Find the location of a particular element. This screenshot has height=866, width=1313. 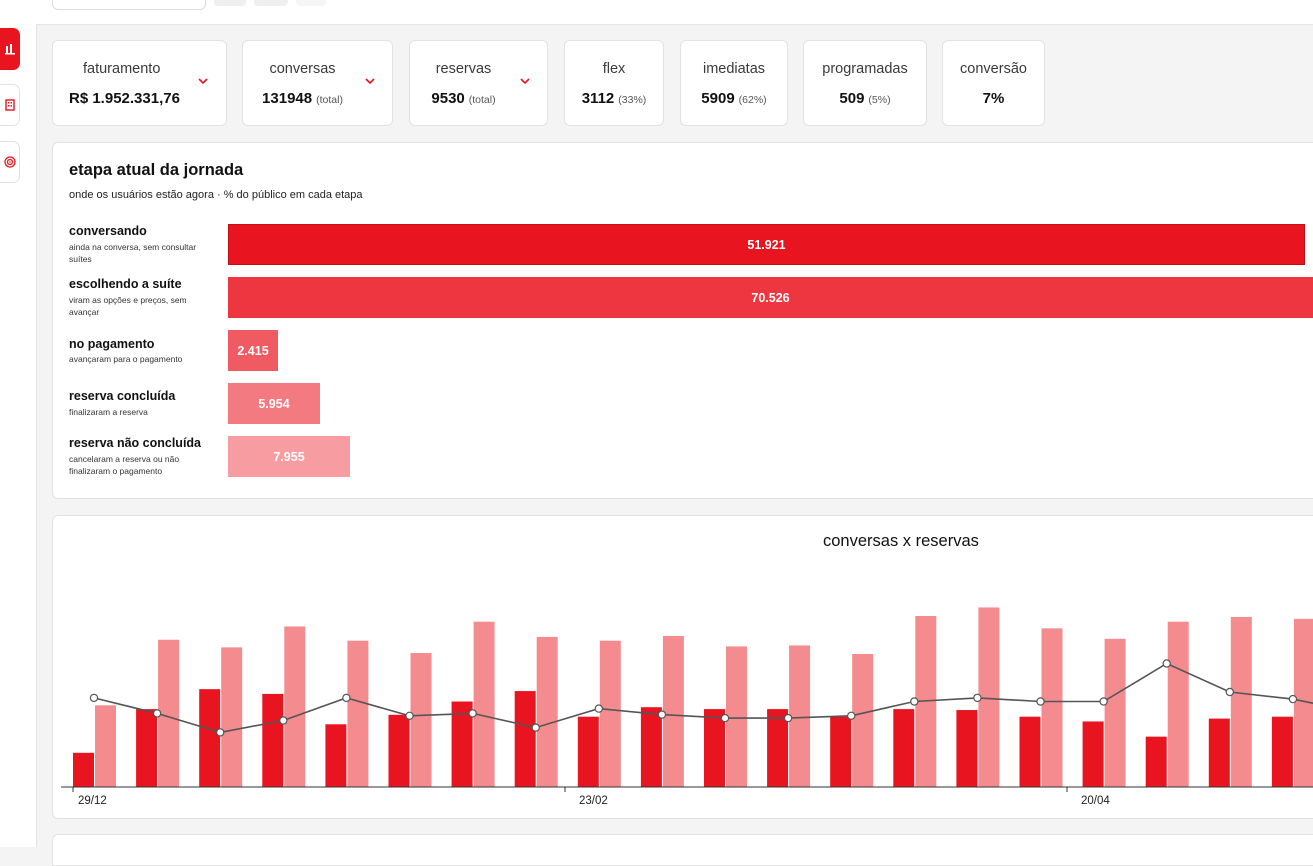

date-range-input is located at coordinates (129, 5).